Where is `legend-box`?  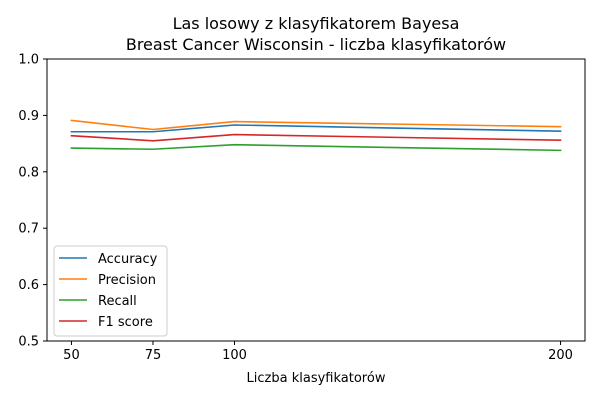 legend-box is located at coordinates (110, 291).